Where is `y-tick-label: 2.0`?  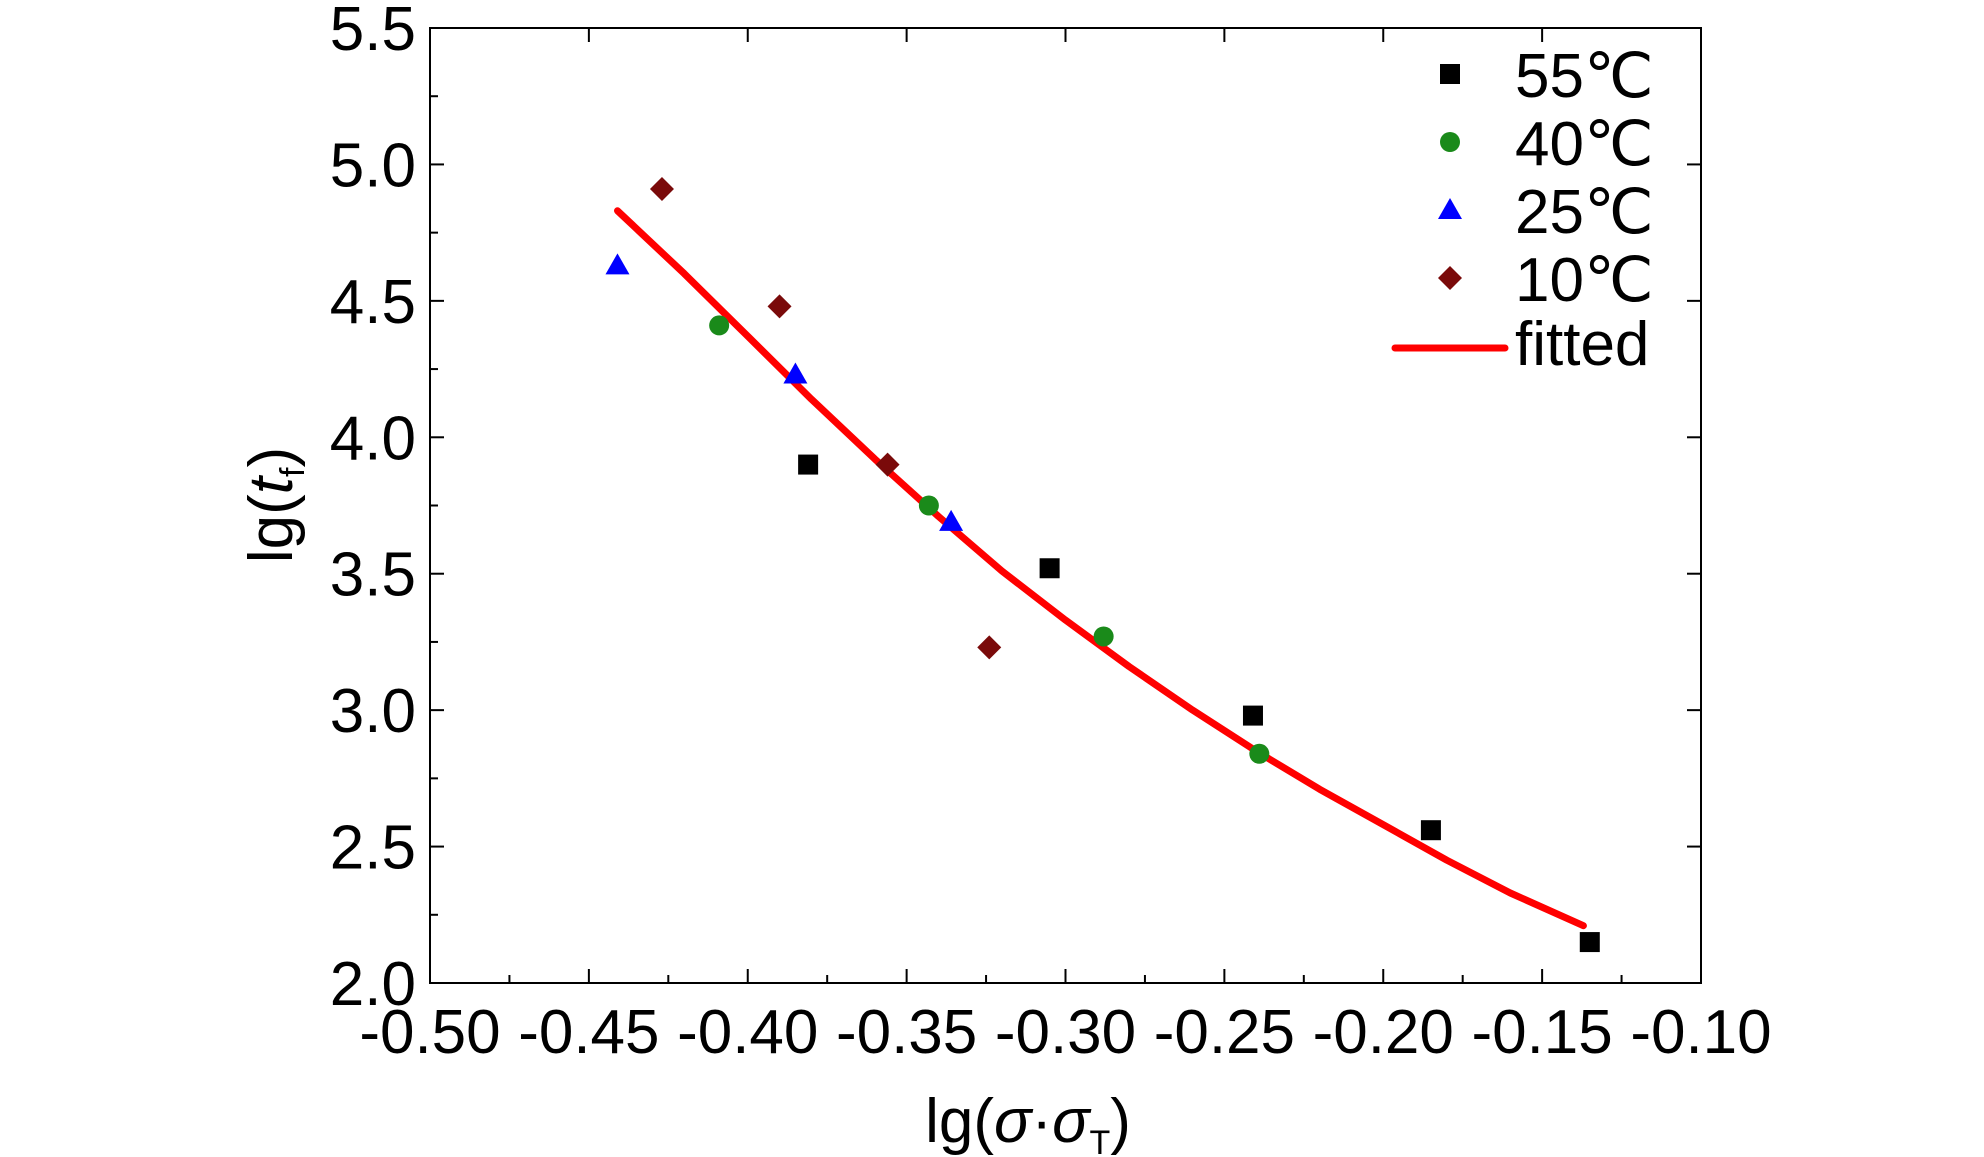
y-tick-label: 2.0 is located at coordinates (373, 984).